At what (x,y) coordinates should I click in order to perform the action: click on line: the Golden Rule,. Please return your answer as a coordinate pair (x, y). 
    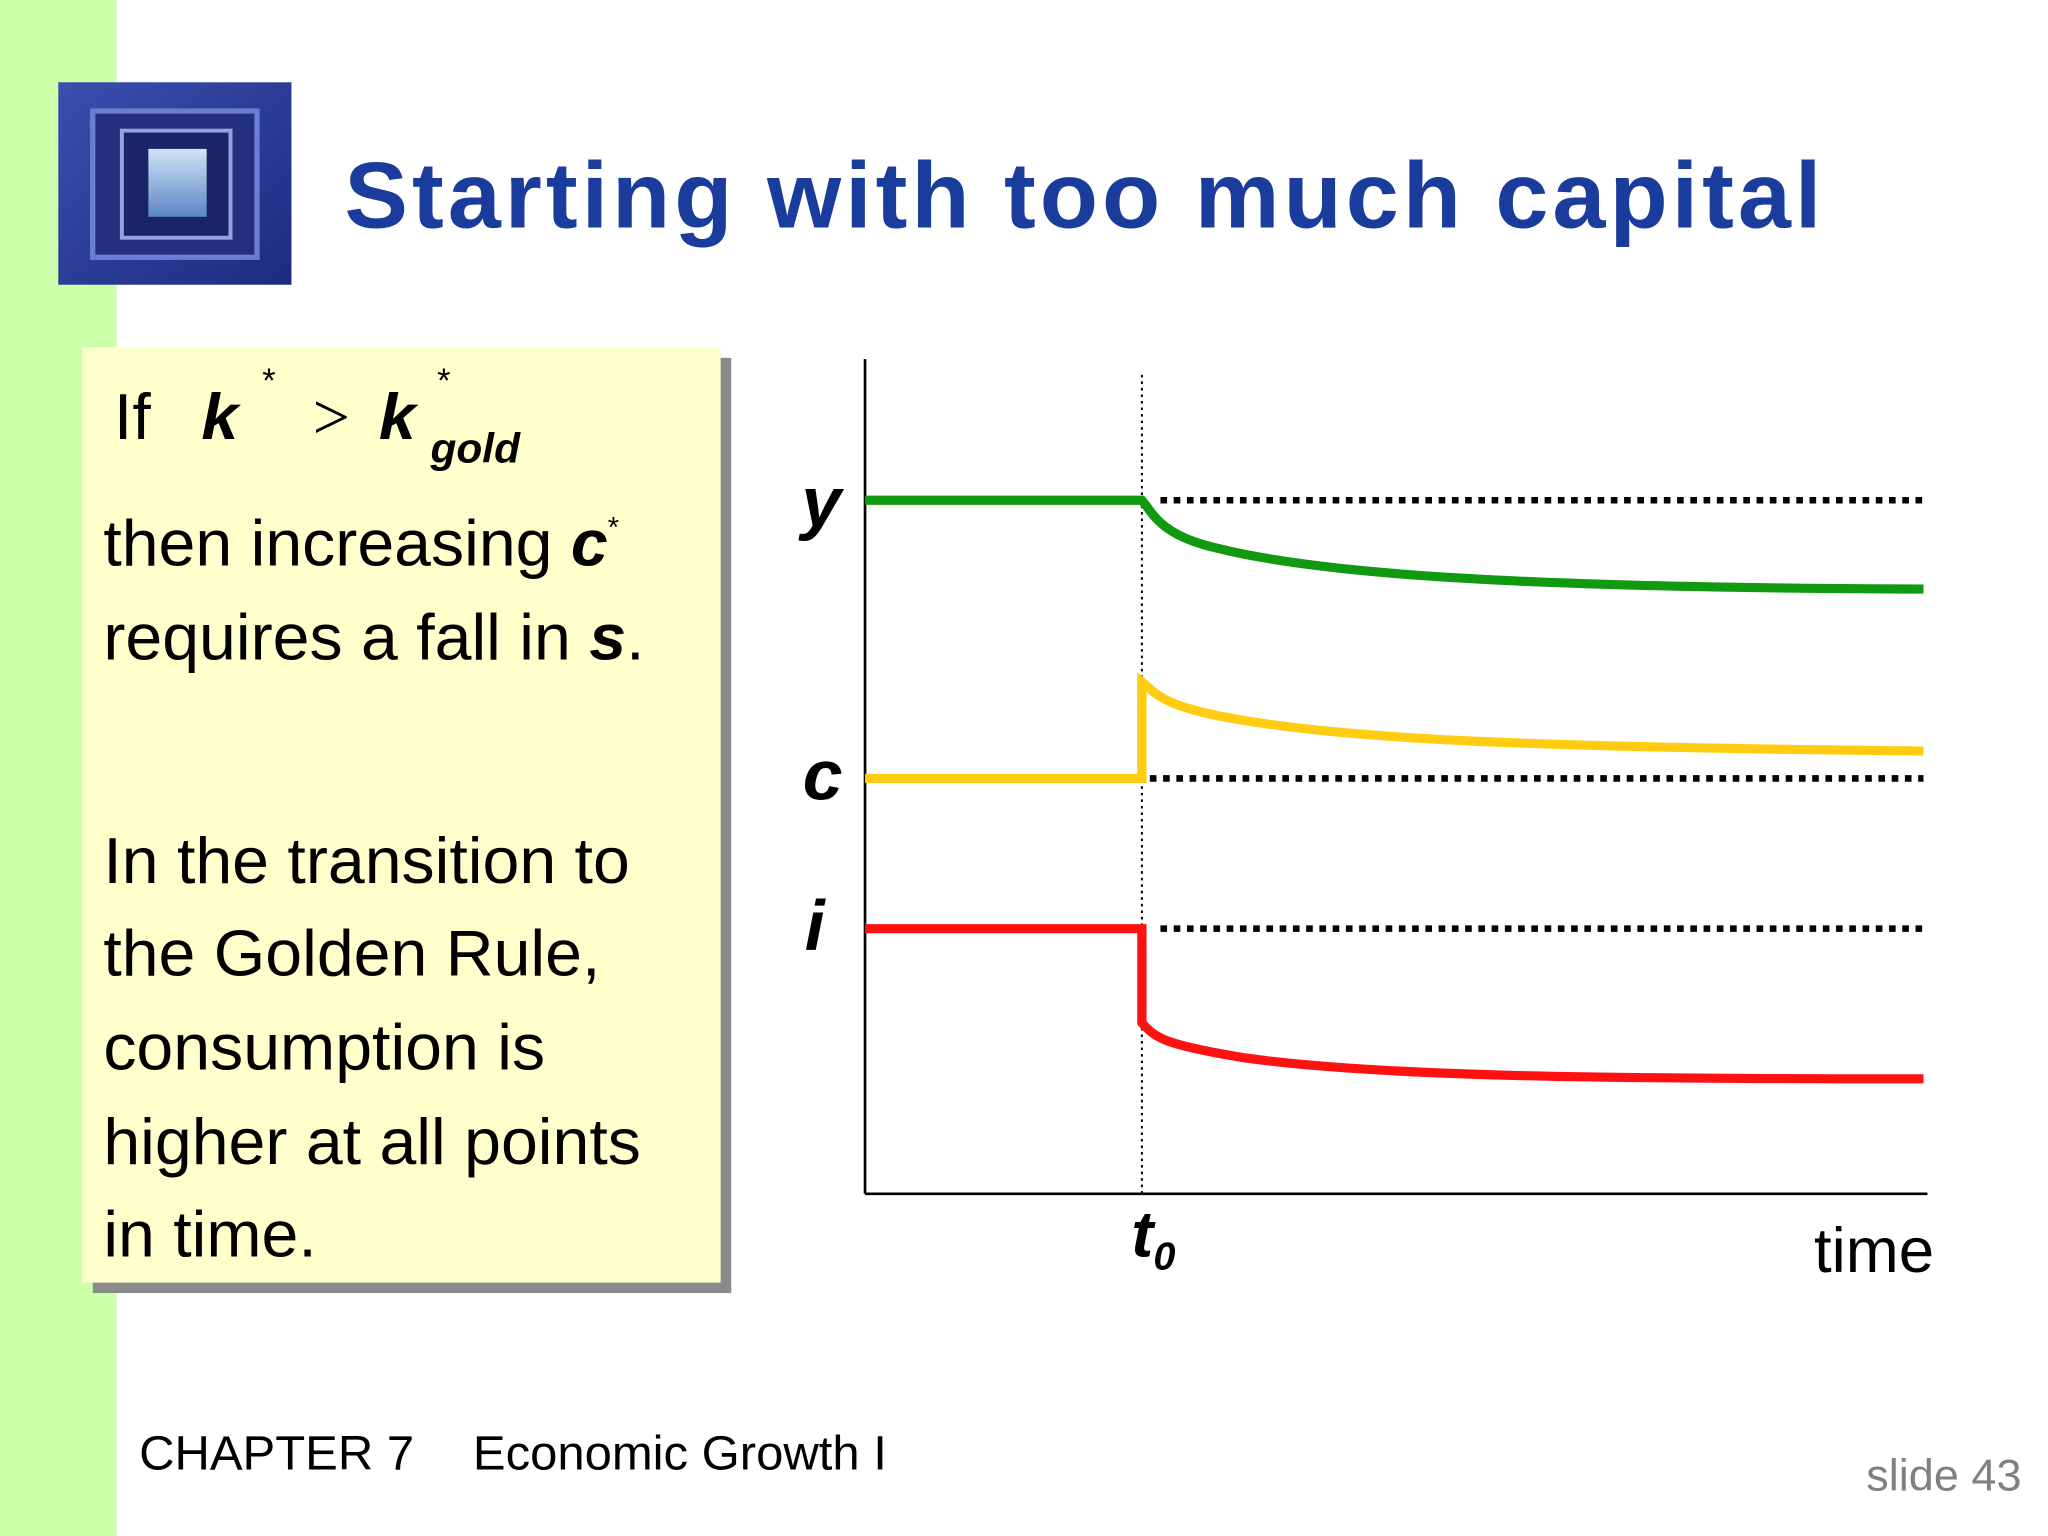
    Looking at the image, I should click on (351, 952).